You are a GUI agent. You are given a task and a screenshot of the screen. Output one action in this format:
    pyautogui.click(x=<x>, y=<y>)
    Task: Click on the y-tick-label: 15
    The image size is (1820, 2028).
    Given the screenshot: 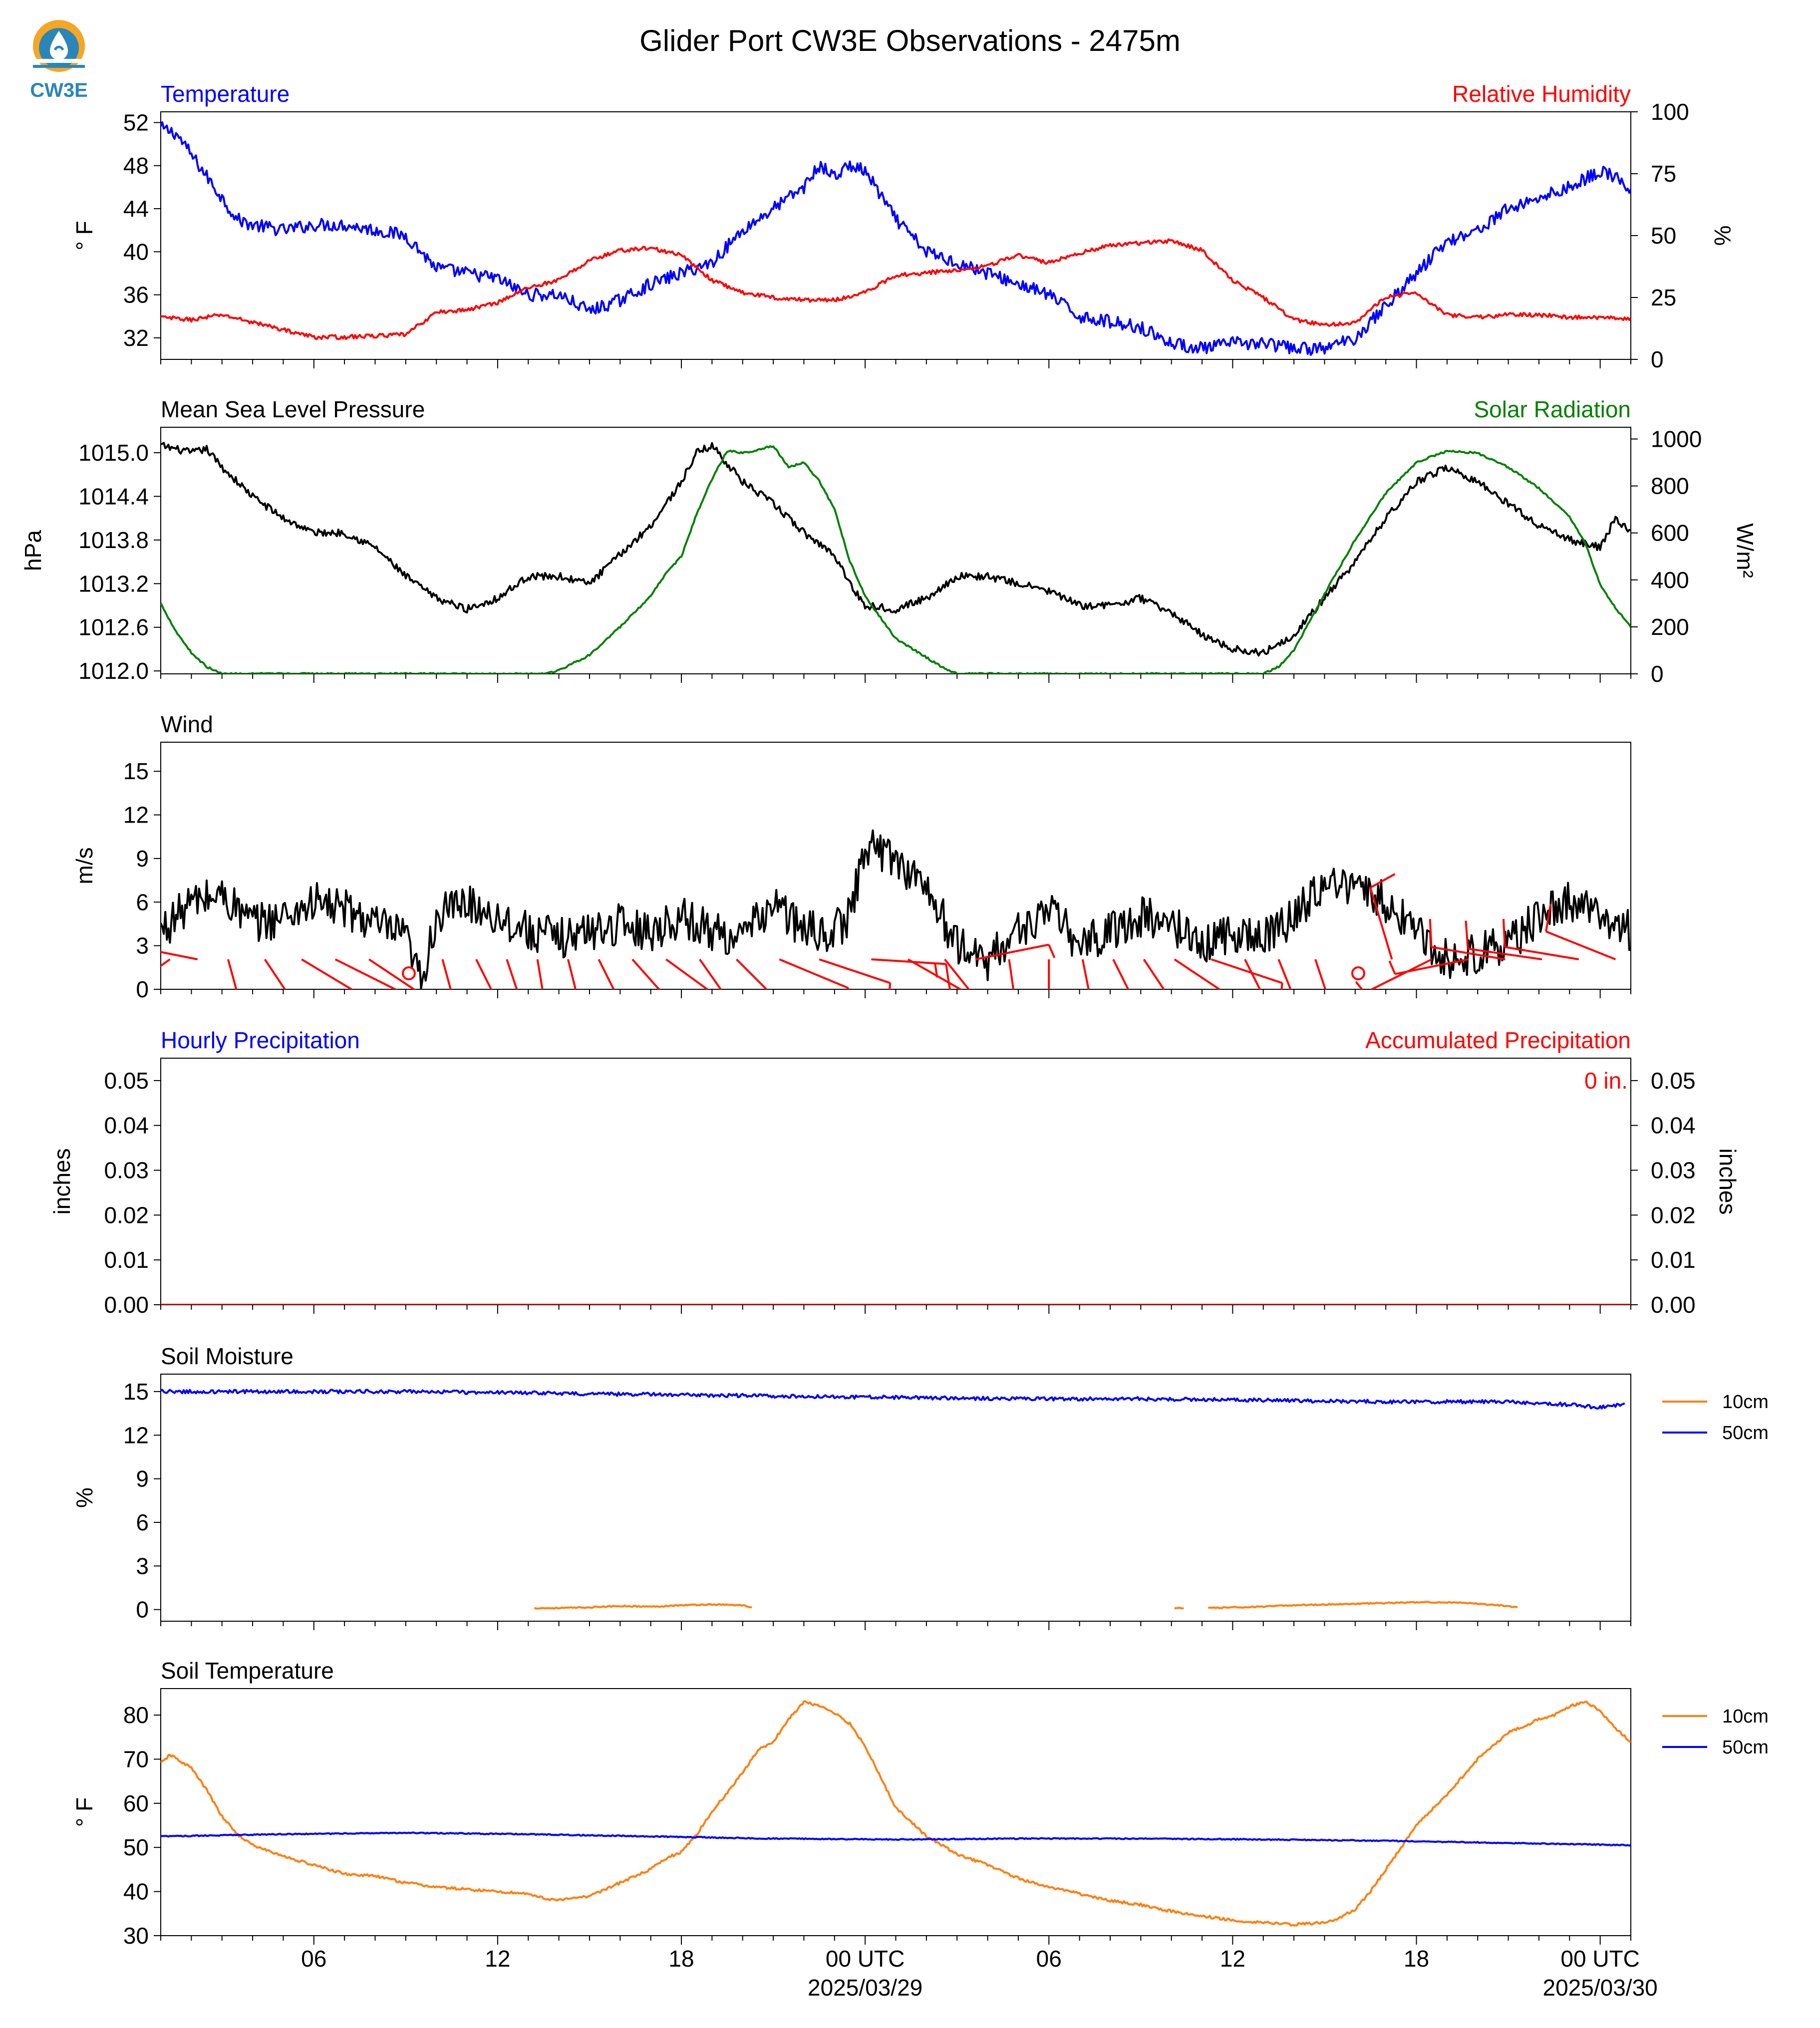 What is the action you would take?
    pyautogui.click(x=136, y=1392)
    